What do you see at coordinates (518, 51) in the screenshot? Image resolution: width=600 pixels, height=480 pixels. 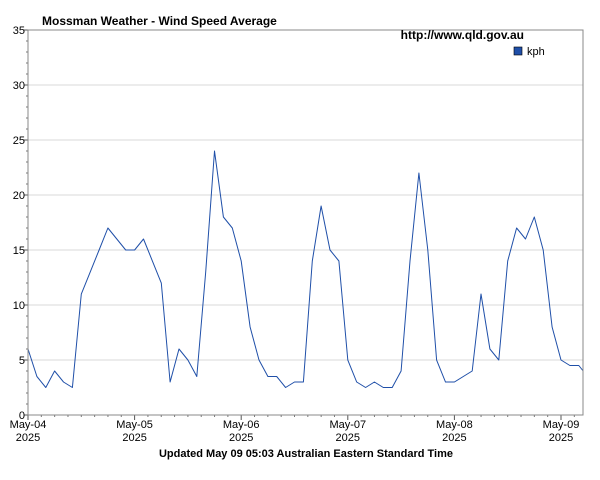 I see `legend-swatch-kph` at bounding box center [518, 51].